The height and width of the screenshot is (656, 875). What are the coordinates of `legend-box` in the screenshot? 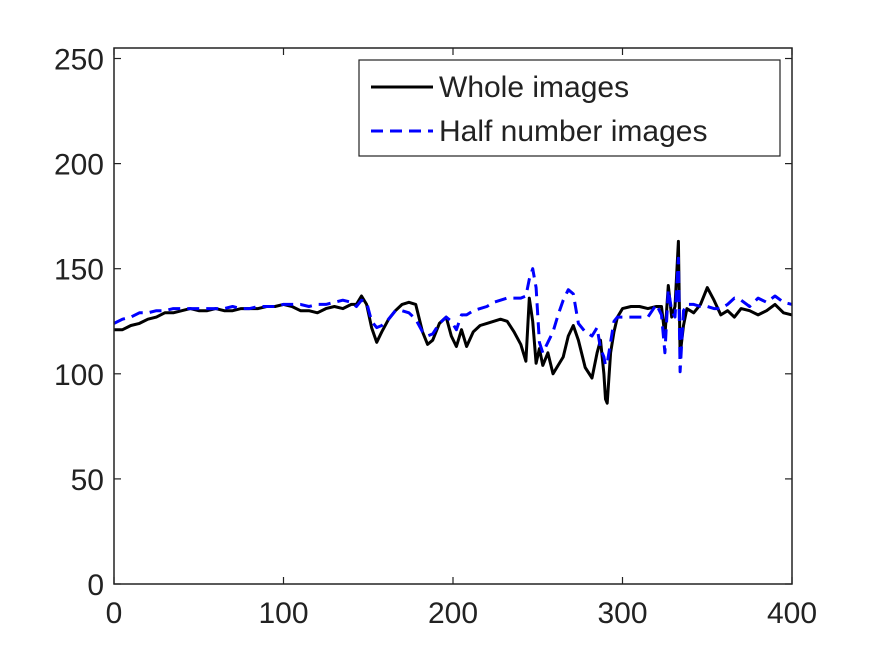 It's located at (569, 108).